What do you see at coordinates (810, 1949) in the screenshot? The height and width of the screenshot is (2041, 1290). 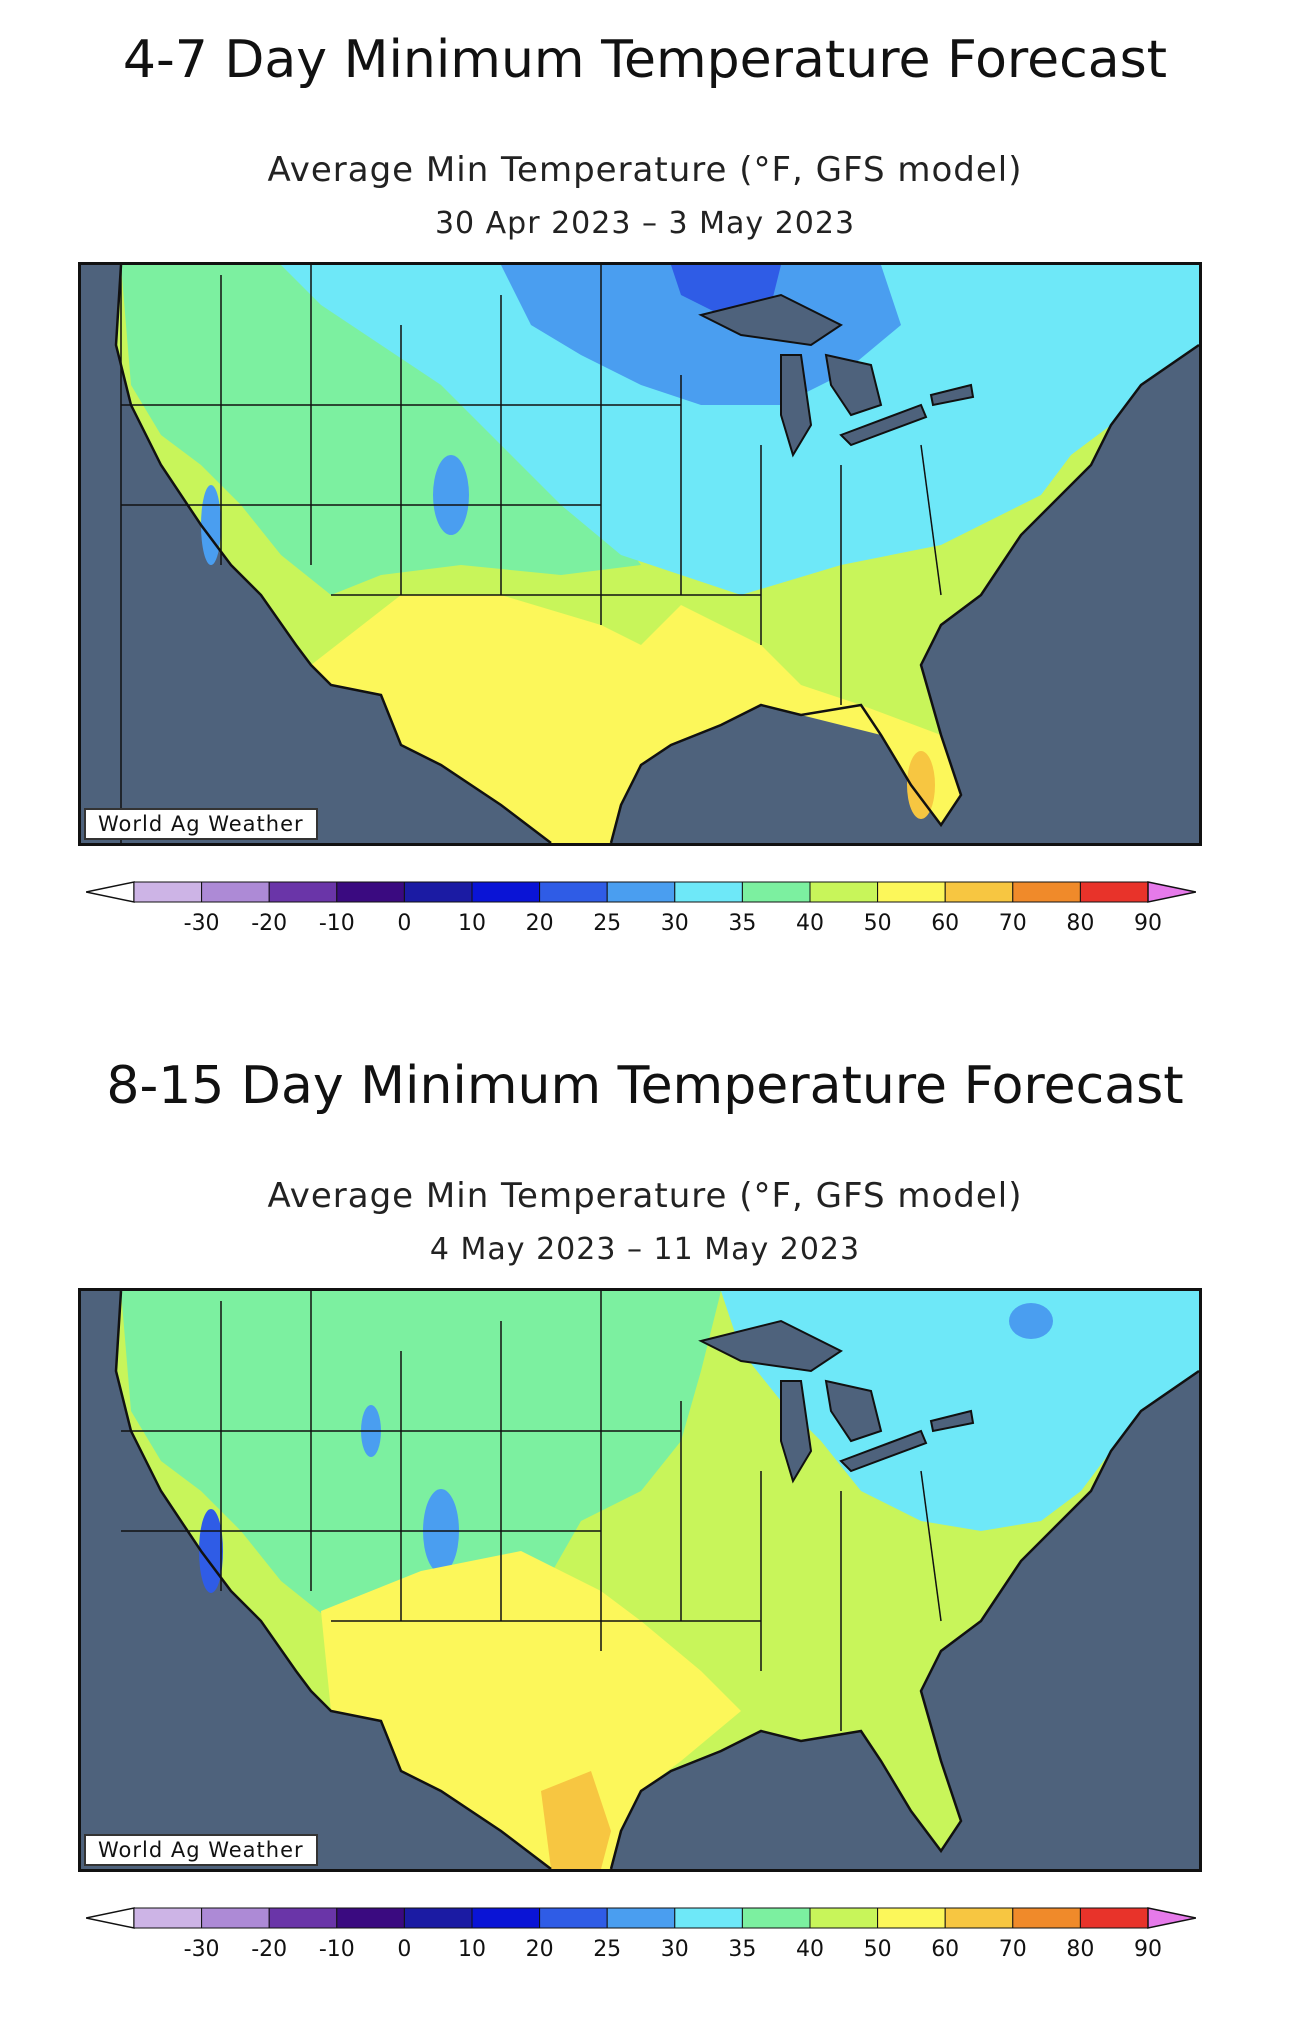 I see `legend-tick-label: 40` at bounding box center [810, 1949].